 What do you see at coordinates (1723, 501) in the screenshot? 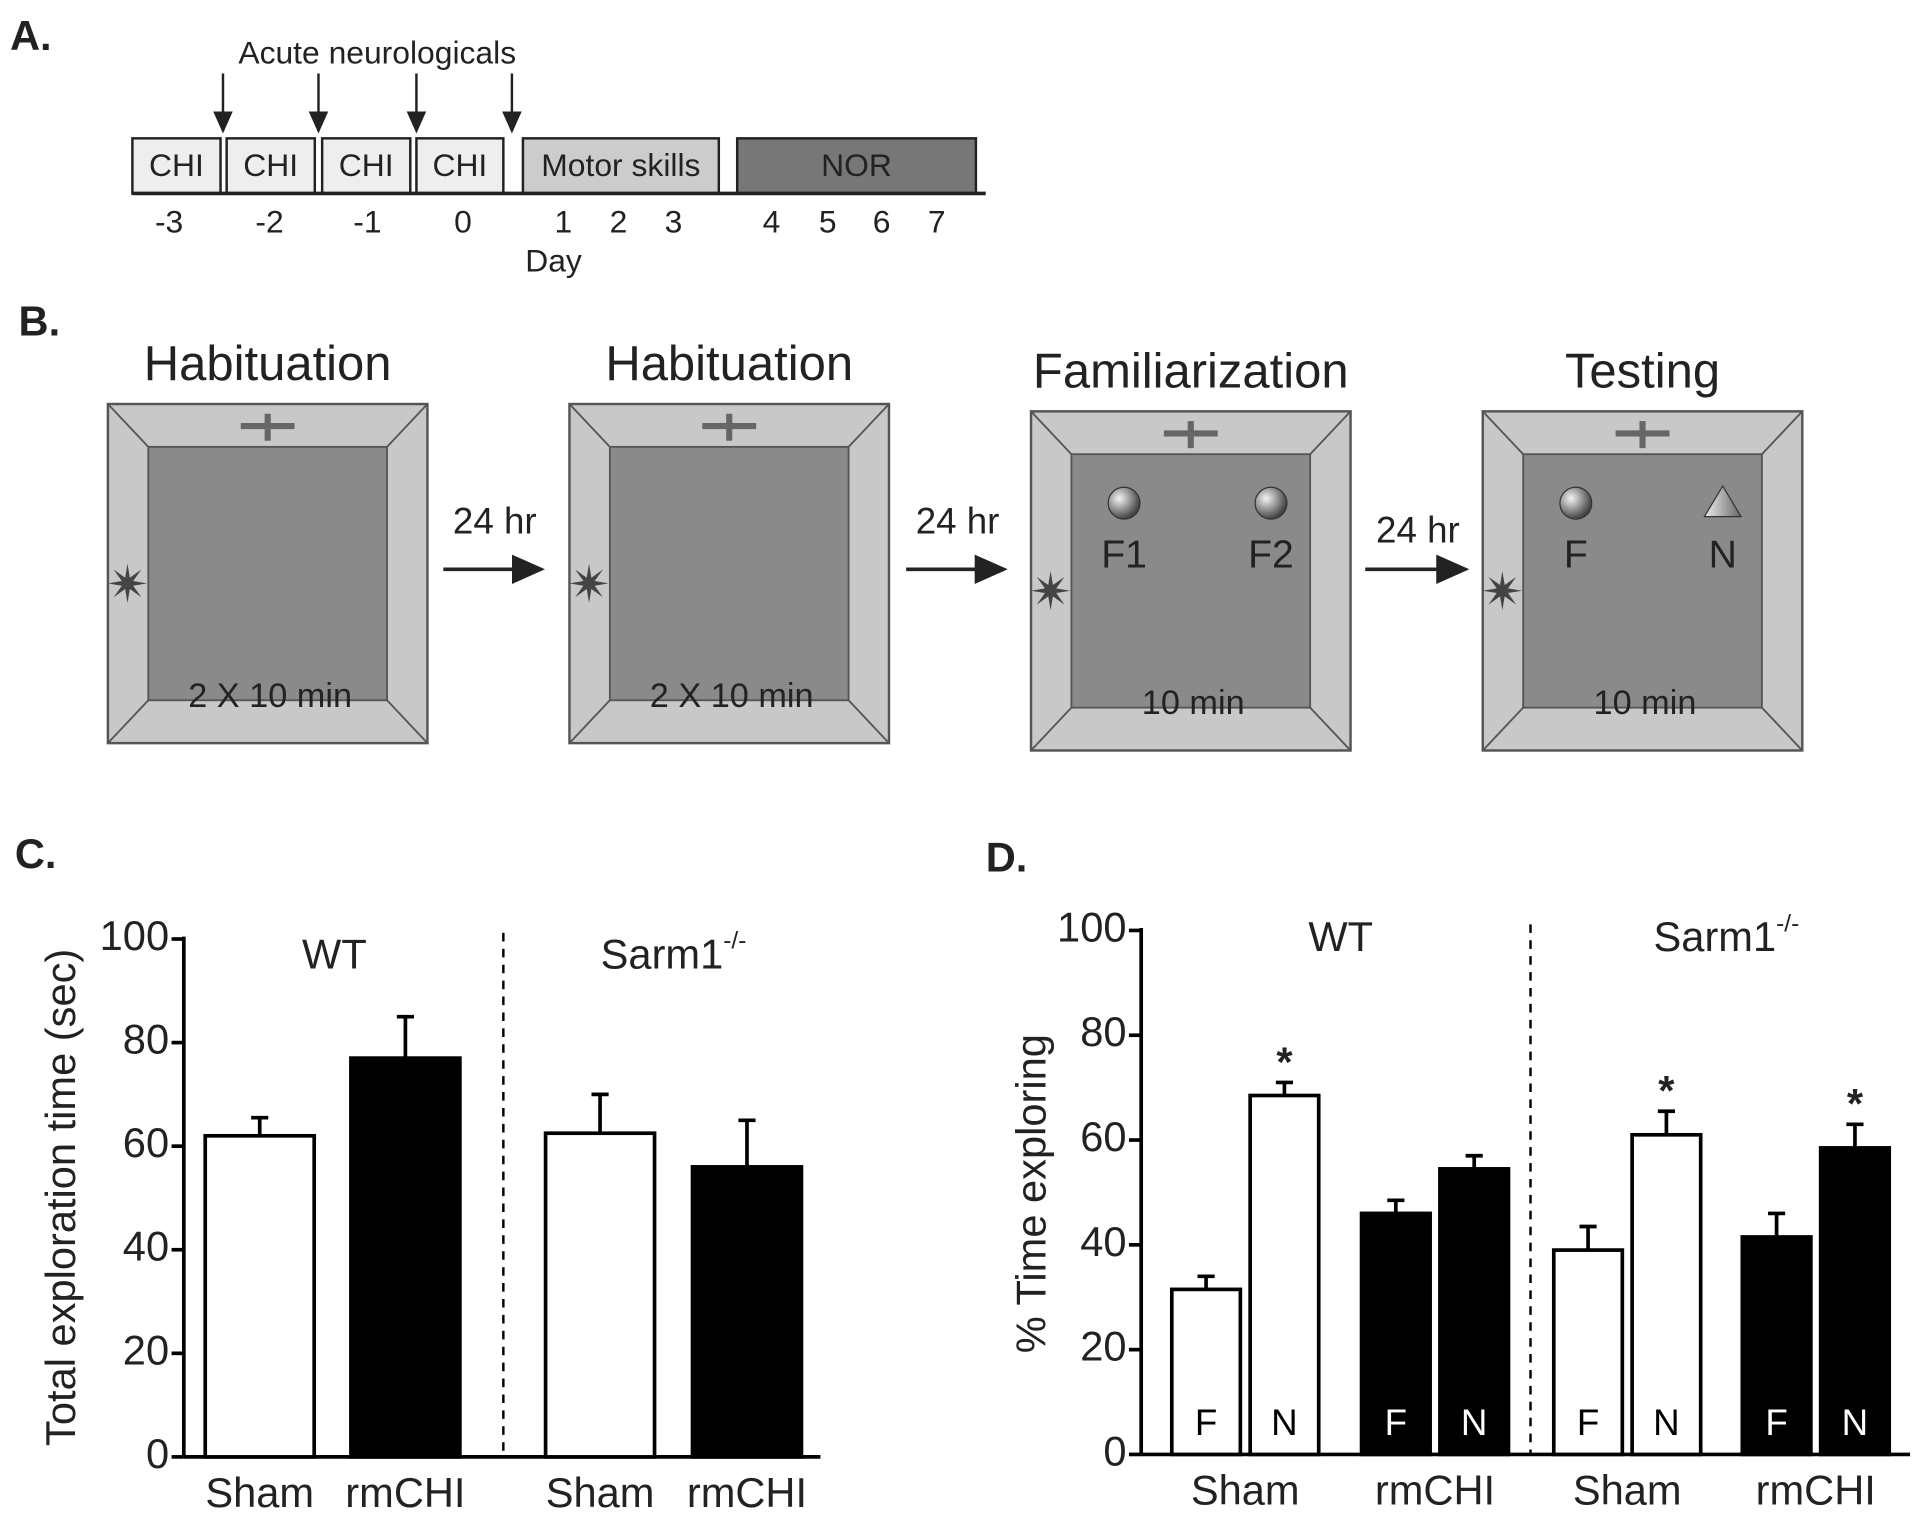
I see `object-pyramid` at bounding box center [1723, 501].